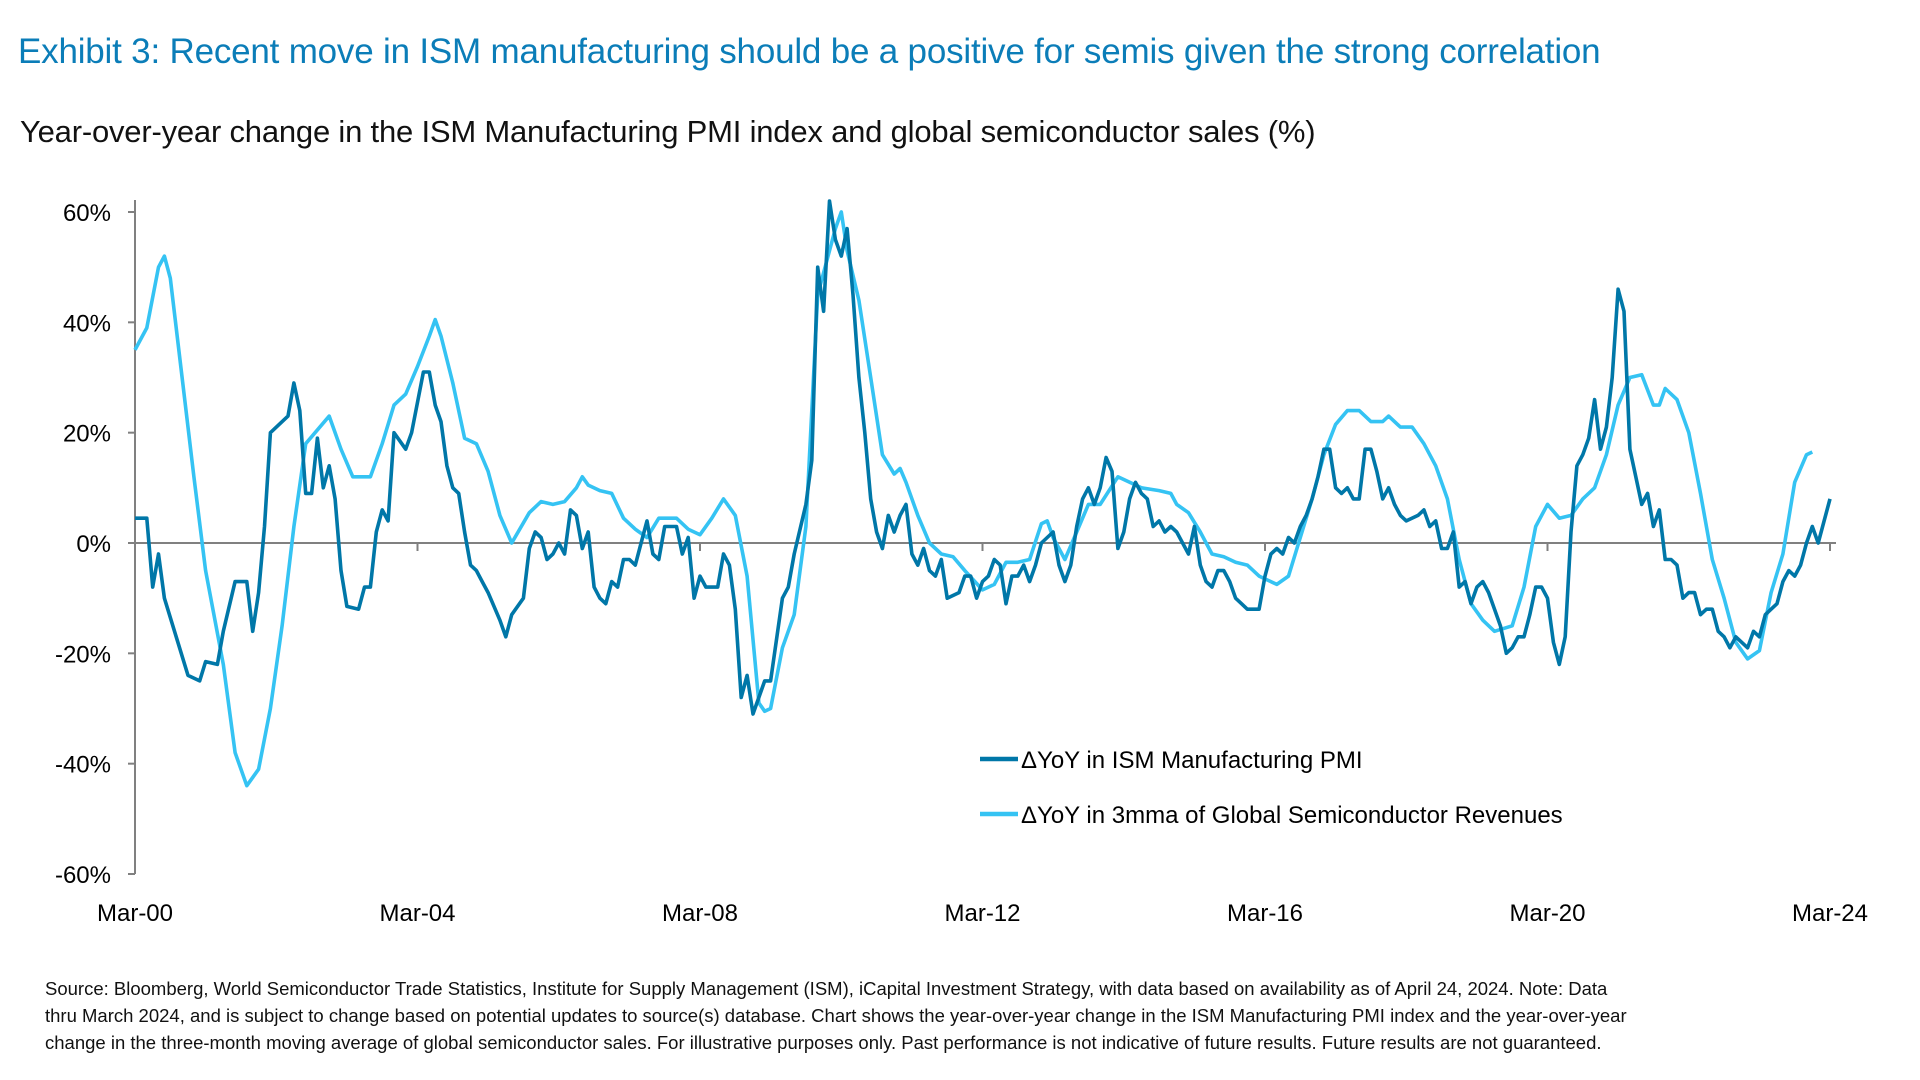 The height and width of the screenshot is (1080, 1920). Describe the element at coordinates (1265, 913) in the screenshot. I see `x-tick-label: Mar-16` at that location.